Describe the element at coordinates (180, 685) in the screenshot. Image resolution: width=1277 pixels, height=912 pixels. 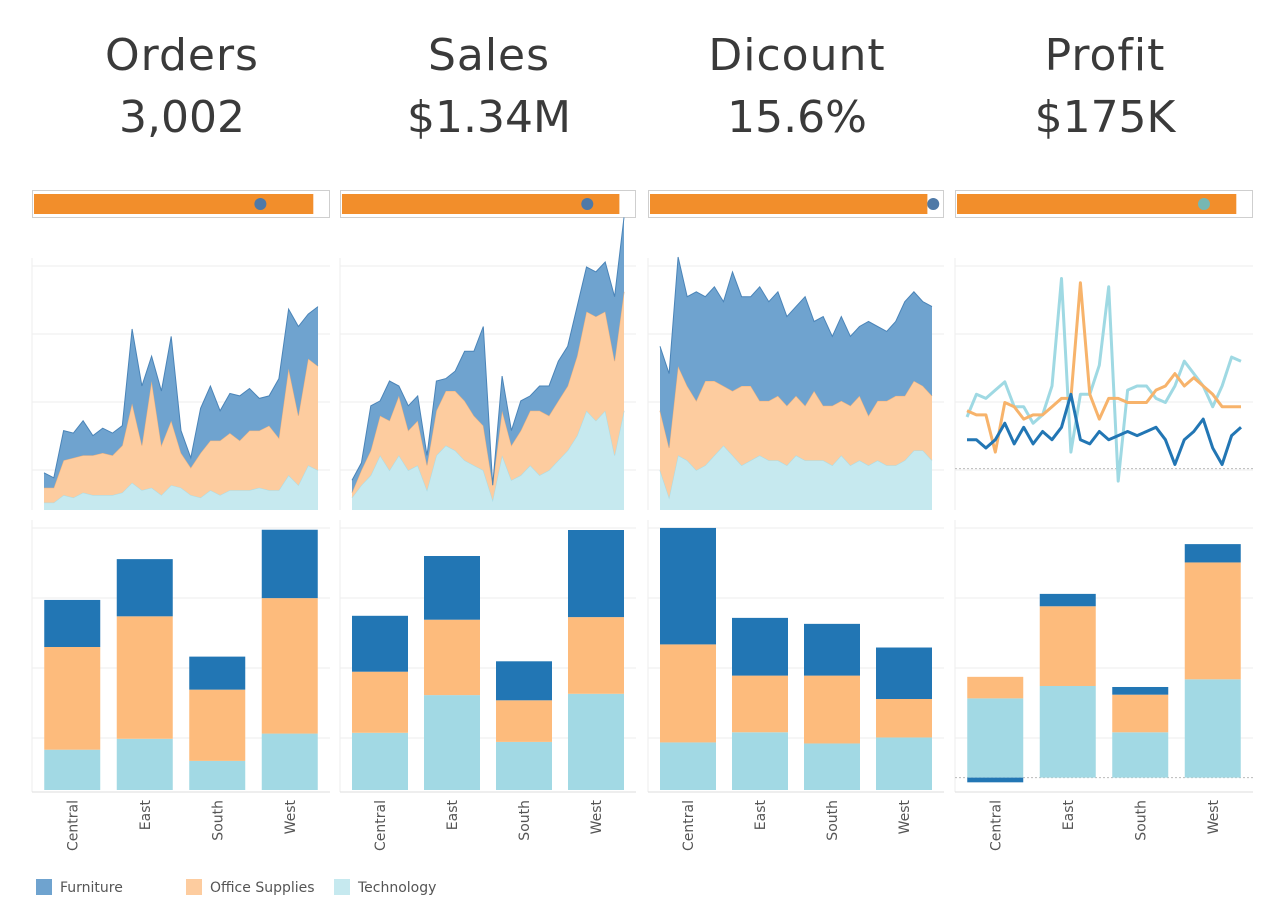
I see `bar-chart-orders-by-region: Central East South West` at that location.